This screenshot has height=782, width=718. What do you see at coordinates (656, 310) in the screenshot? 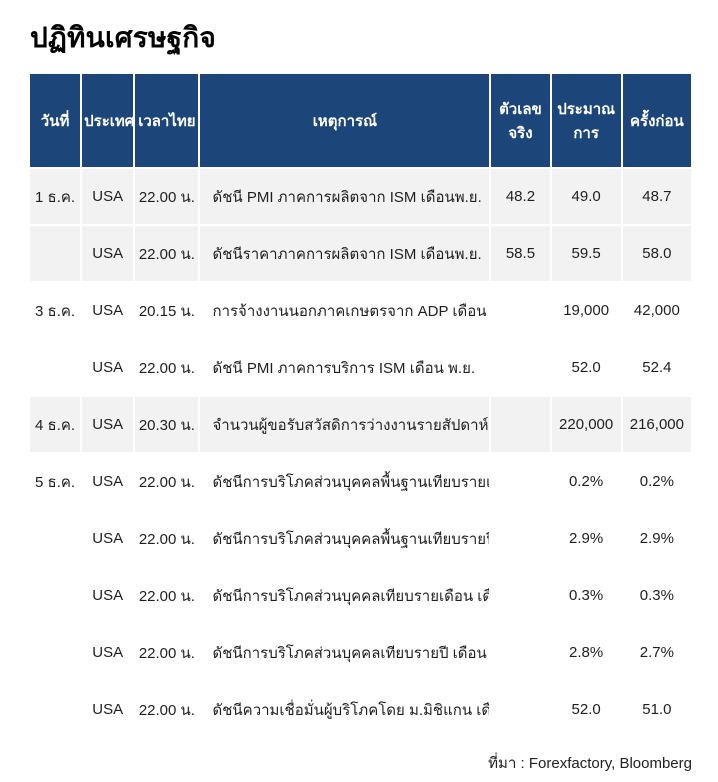
I see `cell-previous: 42,000` at bounding box center [656, 310].